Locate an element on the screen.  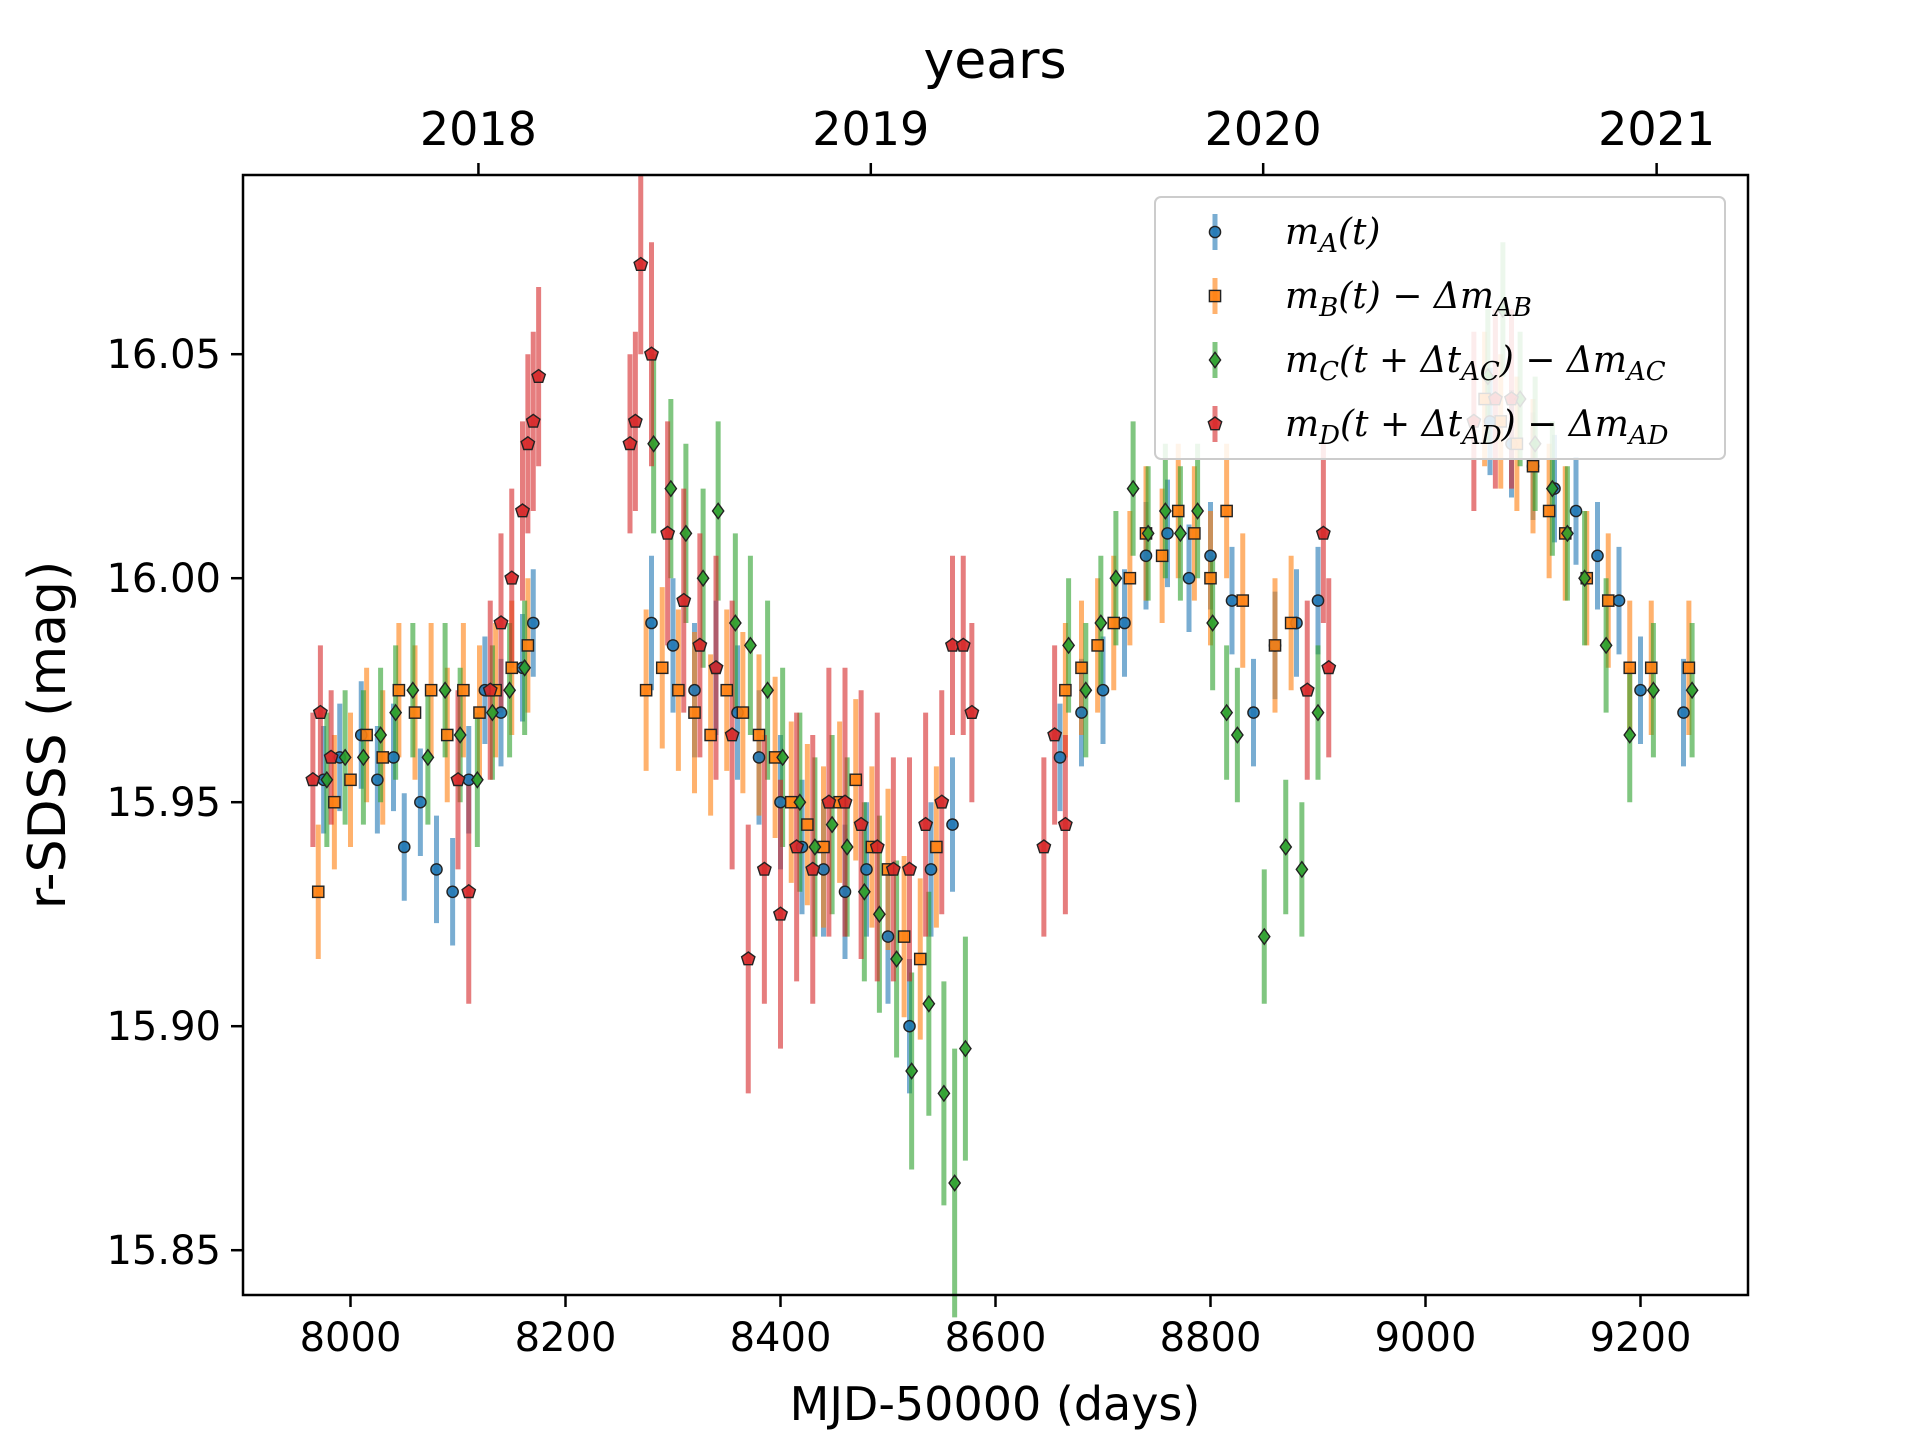
legend-box is located at coordinates (1440, 328).